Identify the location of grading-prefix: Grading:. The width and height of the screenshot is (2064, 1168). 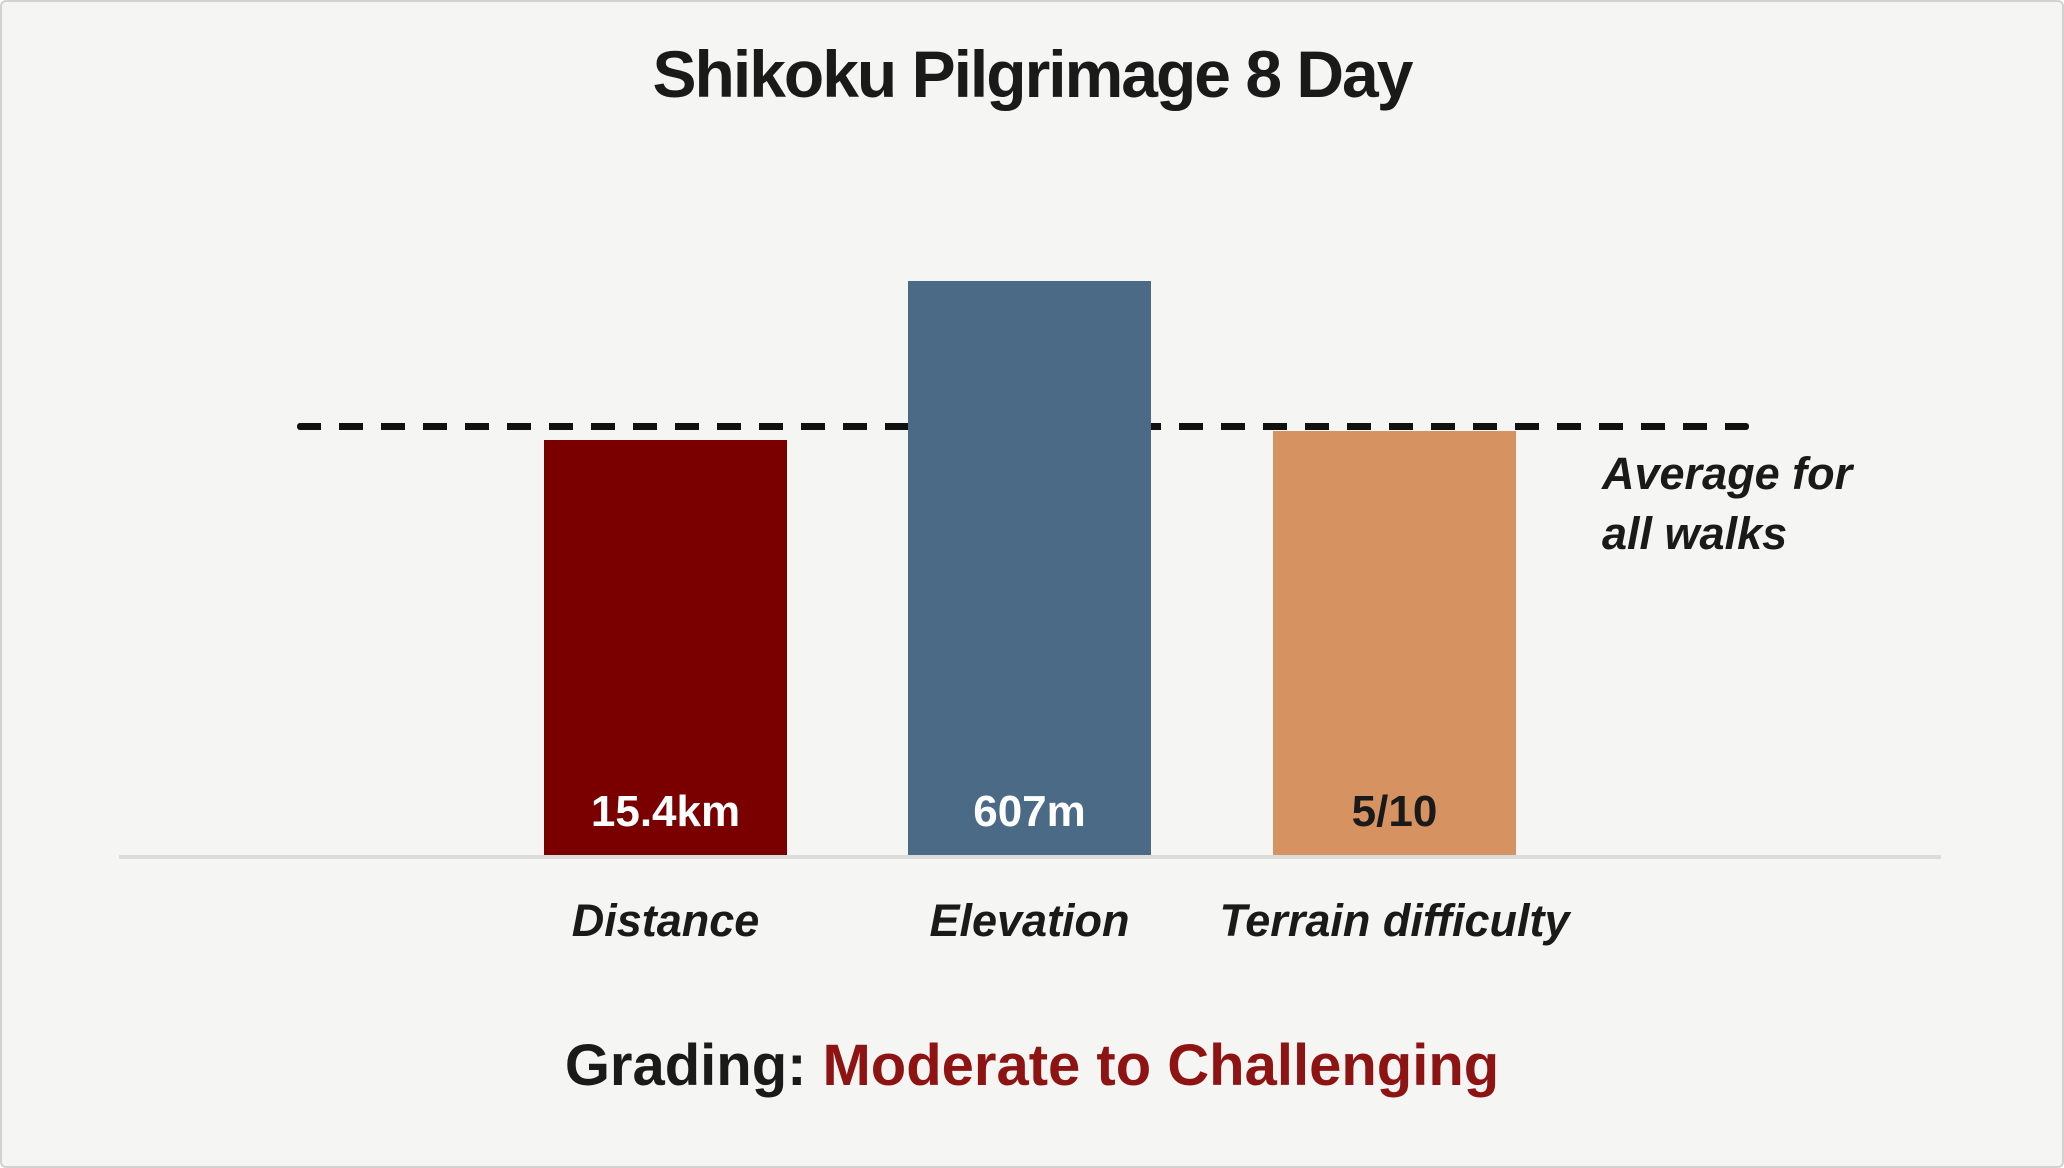
(685, 1065).